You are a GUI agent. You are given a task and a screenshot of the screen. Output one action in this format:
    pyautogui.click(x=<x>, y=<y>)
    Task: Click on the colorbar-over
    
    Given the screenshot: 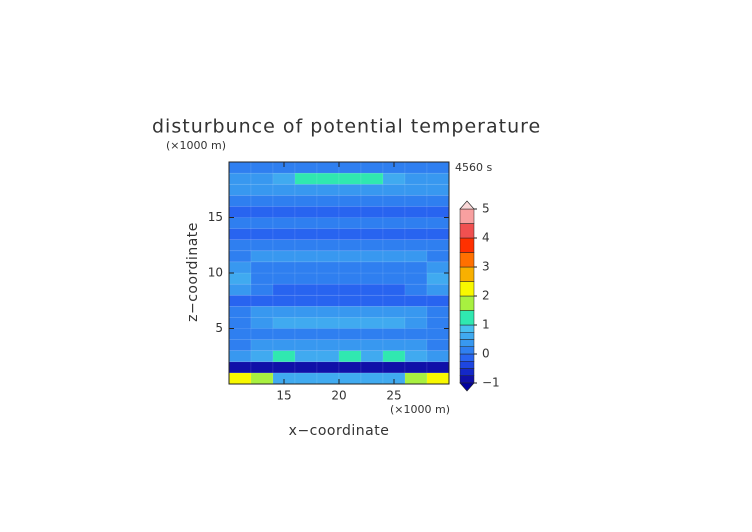 What is the action you would take?
    pyautogui.click(x=467, y=205)
    